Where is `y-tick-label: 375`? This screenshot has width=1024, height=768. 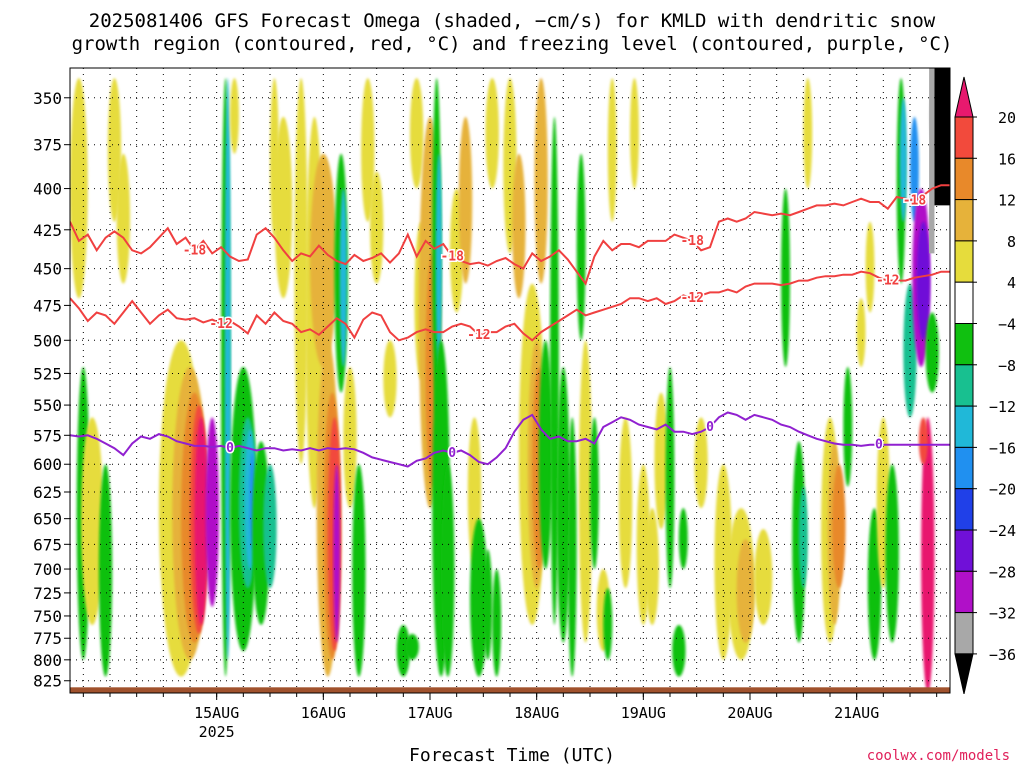 y-tick-label: 375 is located at coordinates (47, 145).